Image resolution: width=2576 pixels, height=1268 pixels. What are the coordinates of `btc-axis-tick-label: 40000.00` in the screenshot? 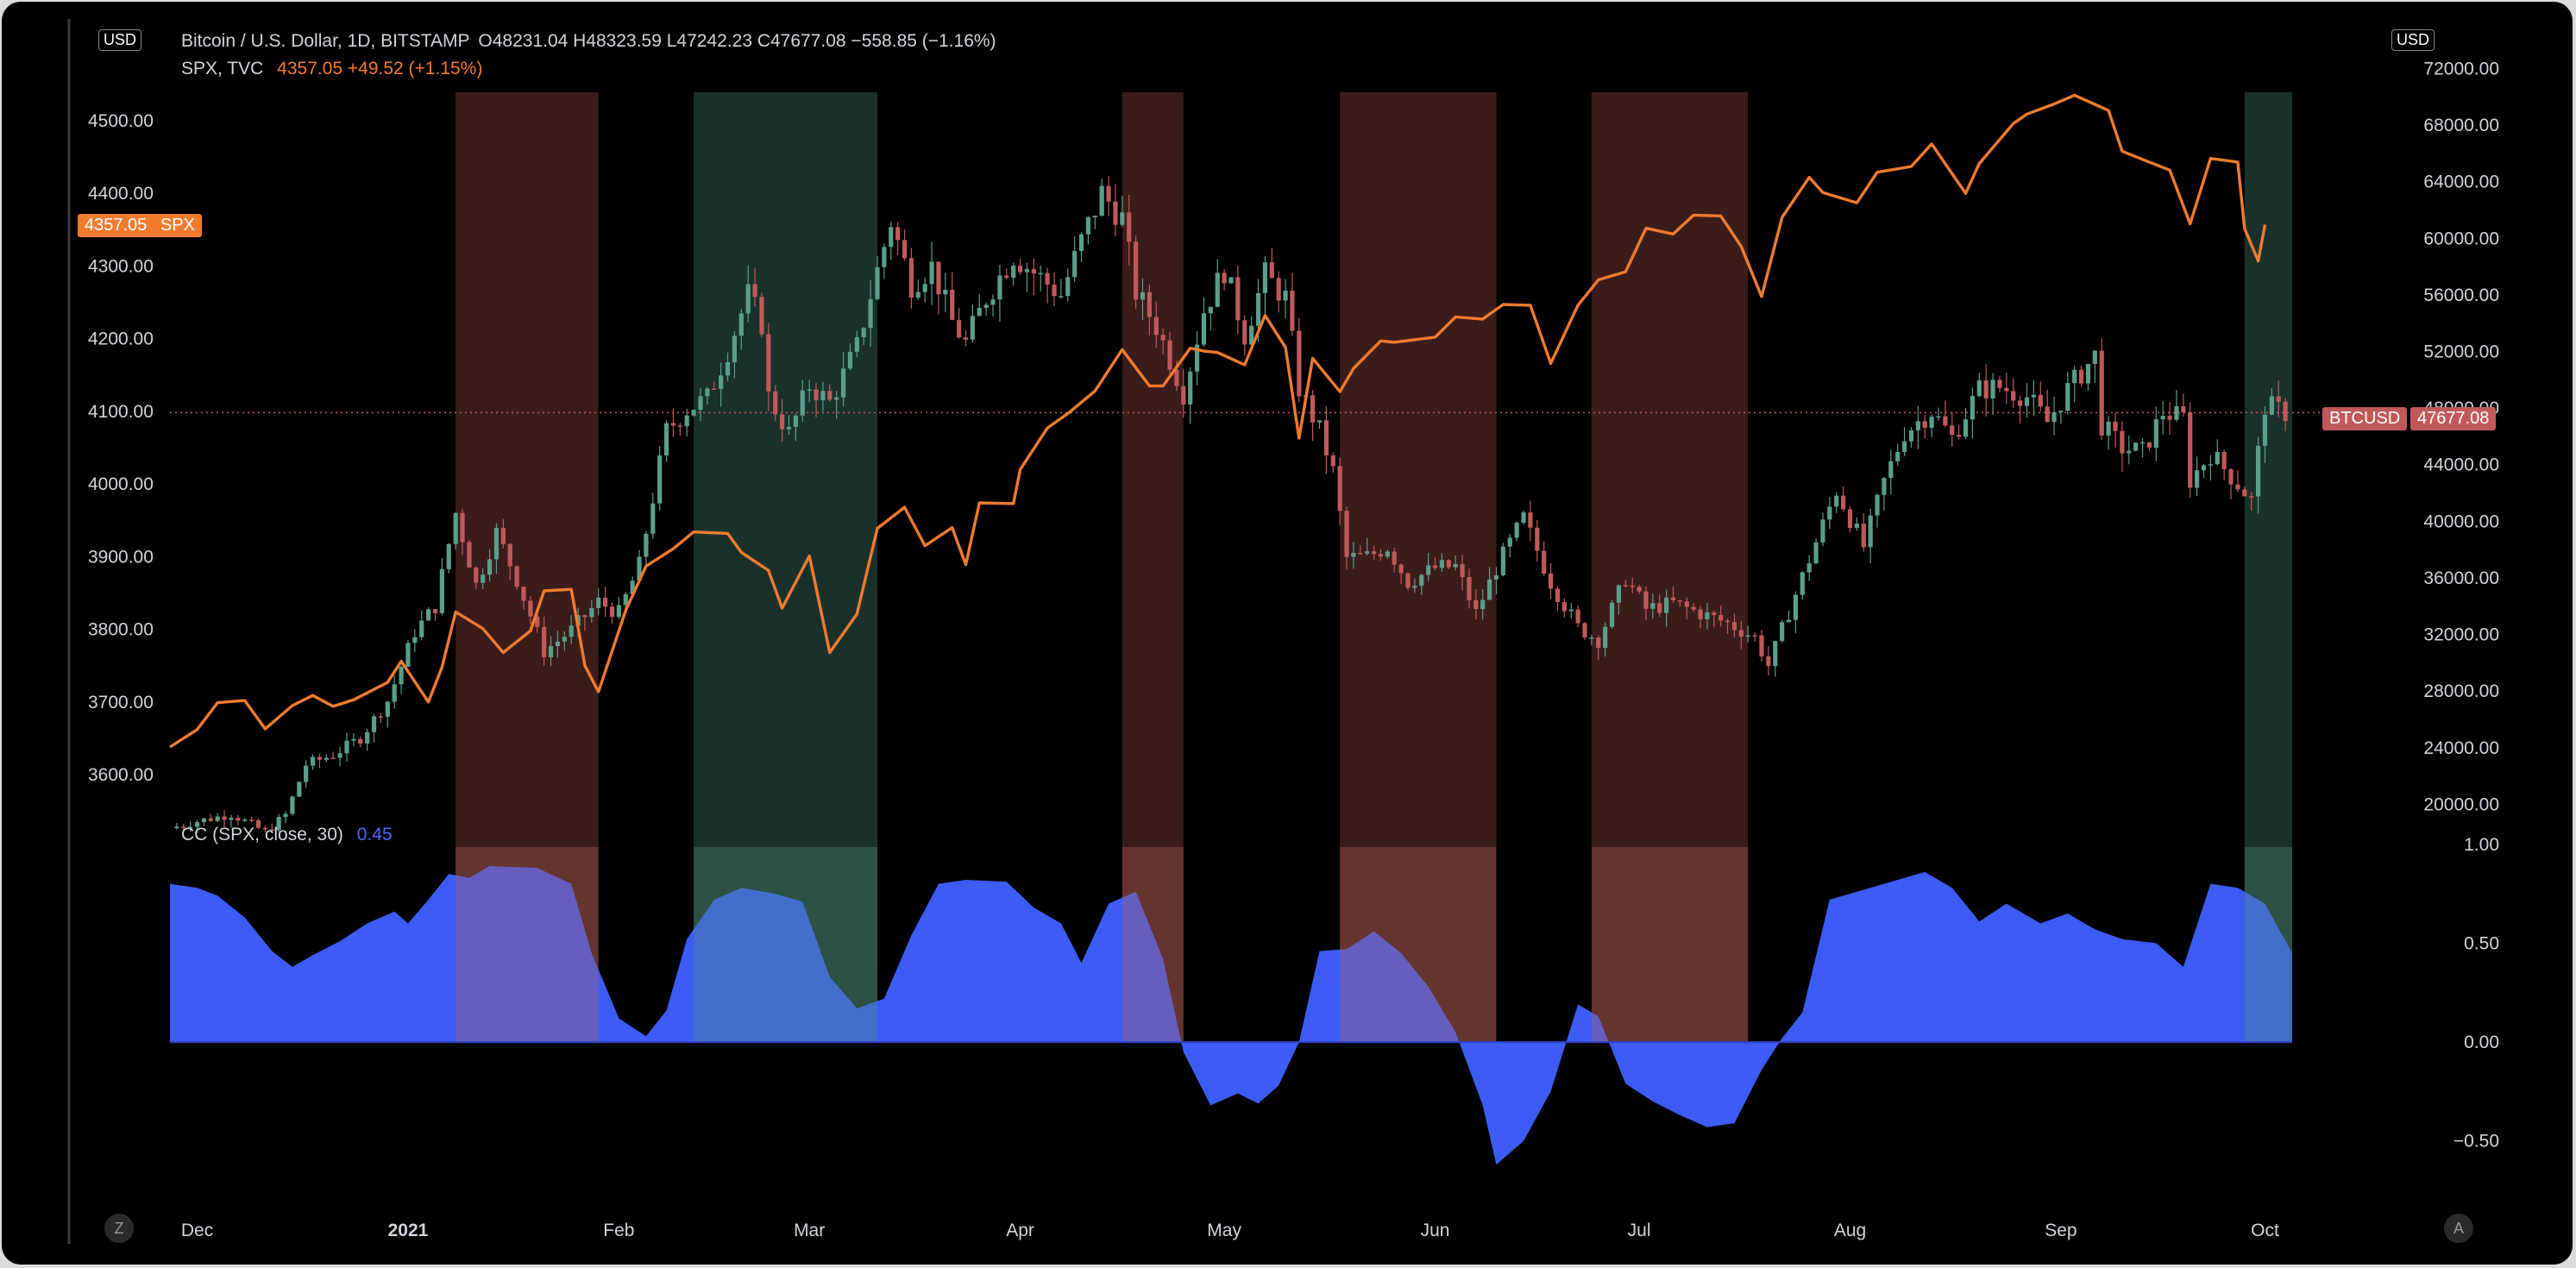 It's located at (2461, 521).